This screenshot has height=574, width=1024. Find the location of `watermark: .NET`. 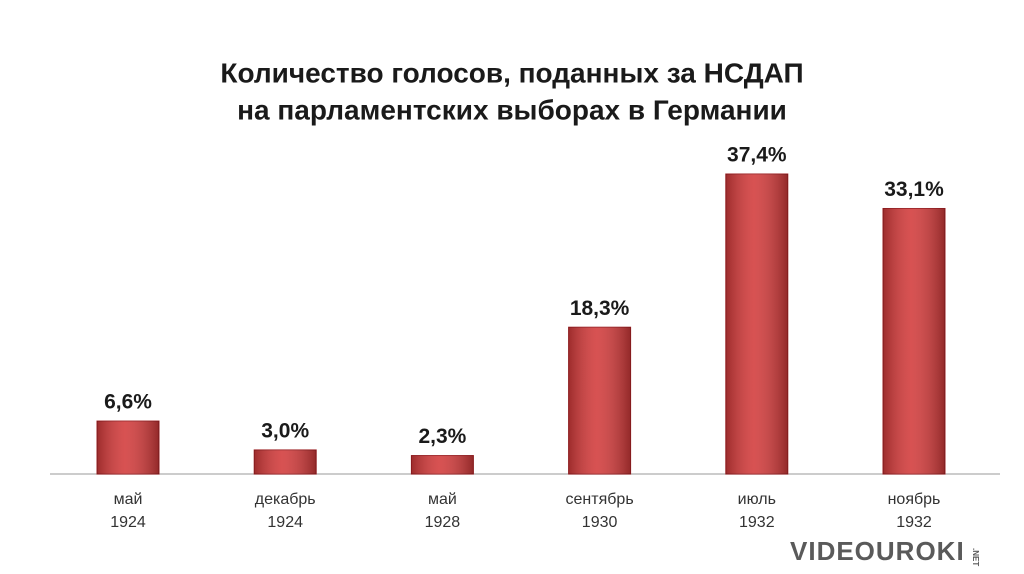

watermark: .NET is located at coordinates (975, 557).